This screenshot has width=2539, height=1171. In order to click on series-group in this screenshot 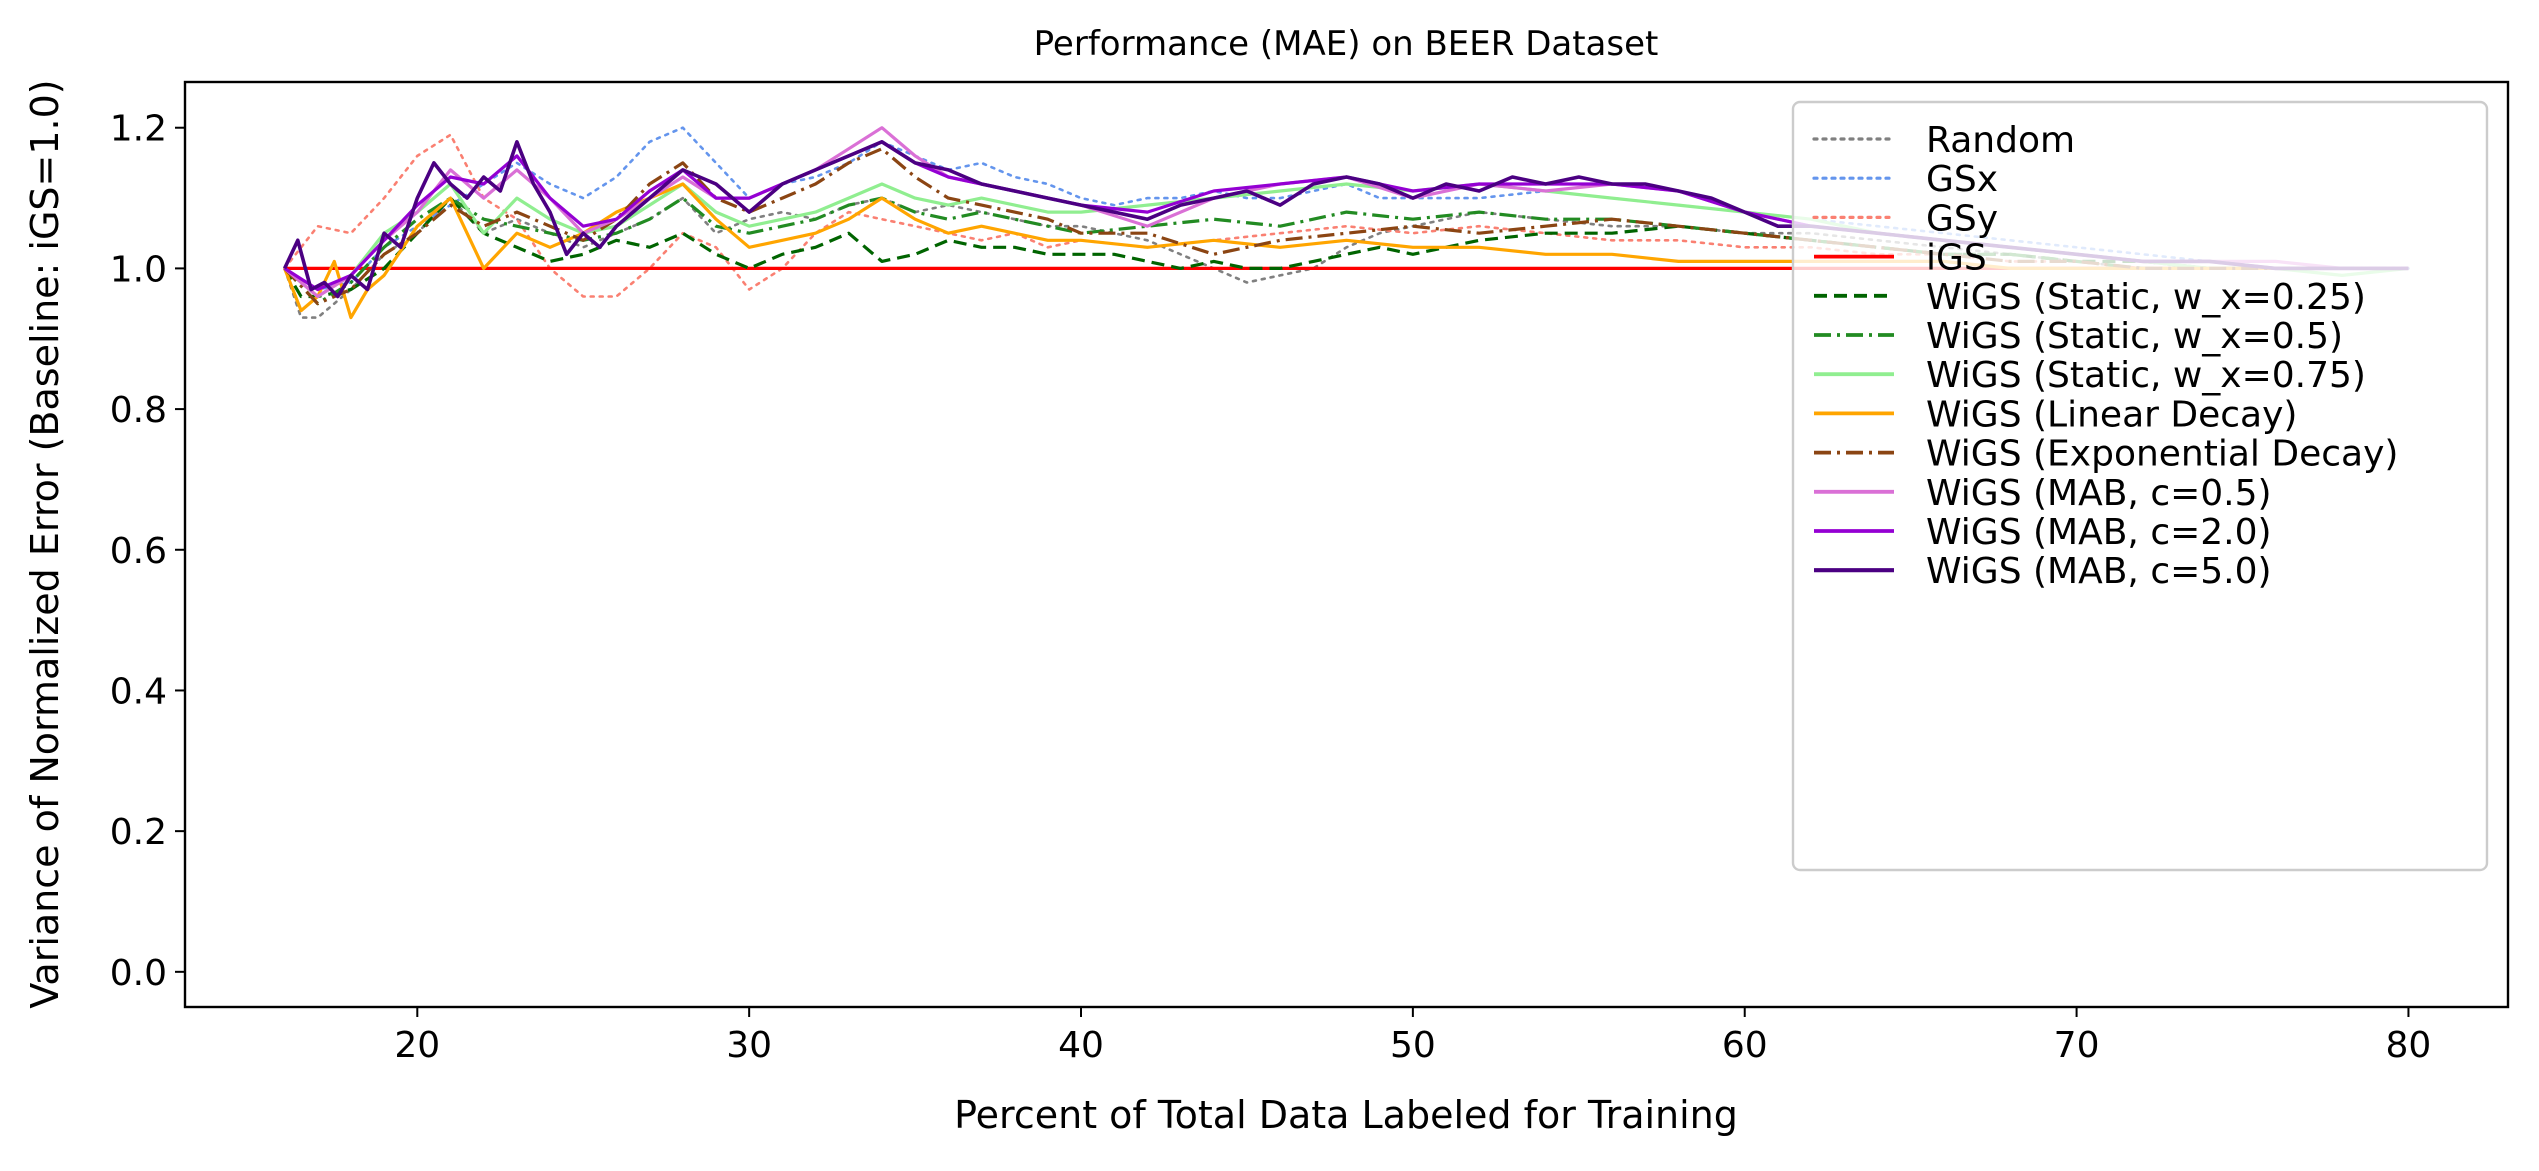, I will do `click(1346, 223)`.